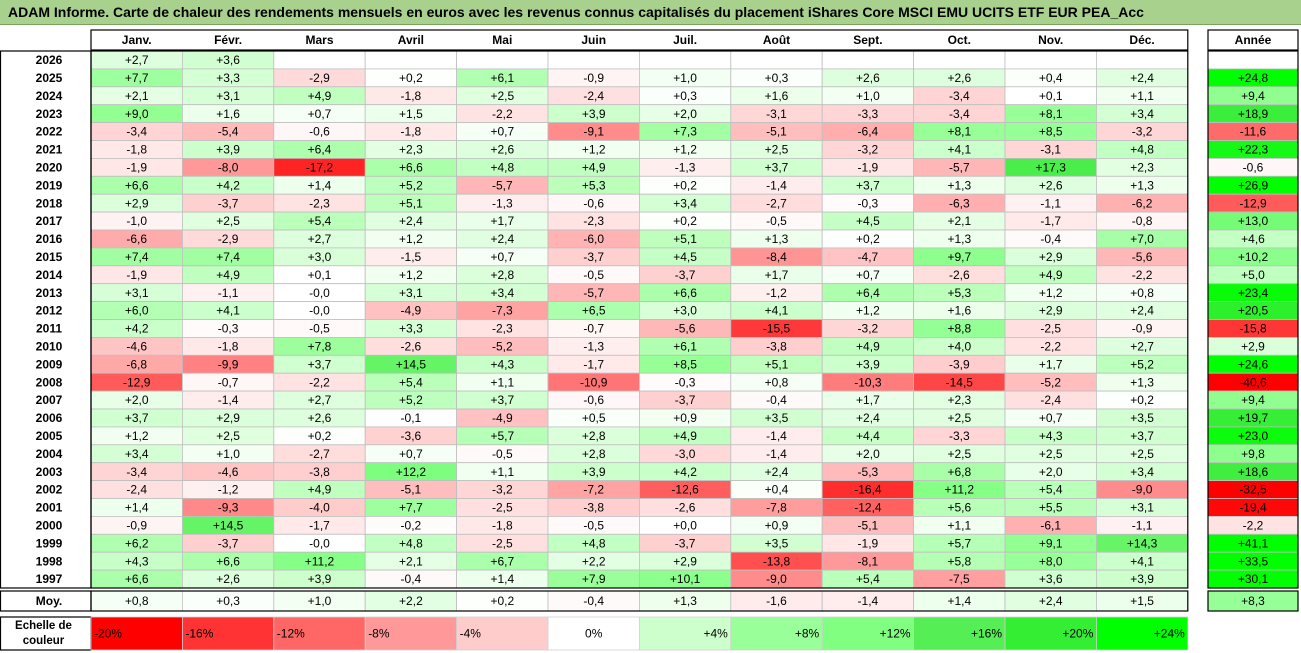 This screenshot has height=653, width=1301. Describe the element at coordinates (137, 185) in the screenshot. I see `cell-value: +6,6` at that location.